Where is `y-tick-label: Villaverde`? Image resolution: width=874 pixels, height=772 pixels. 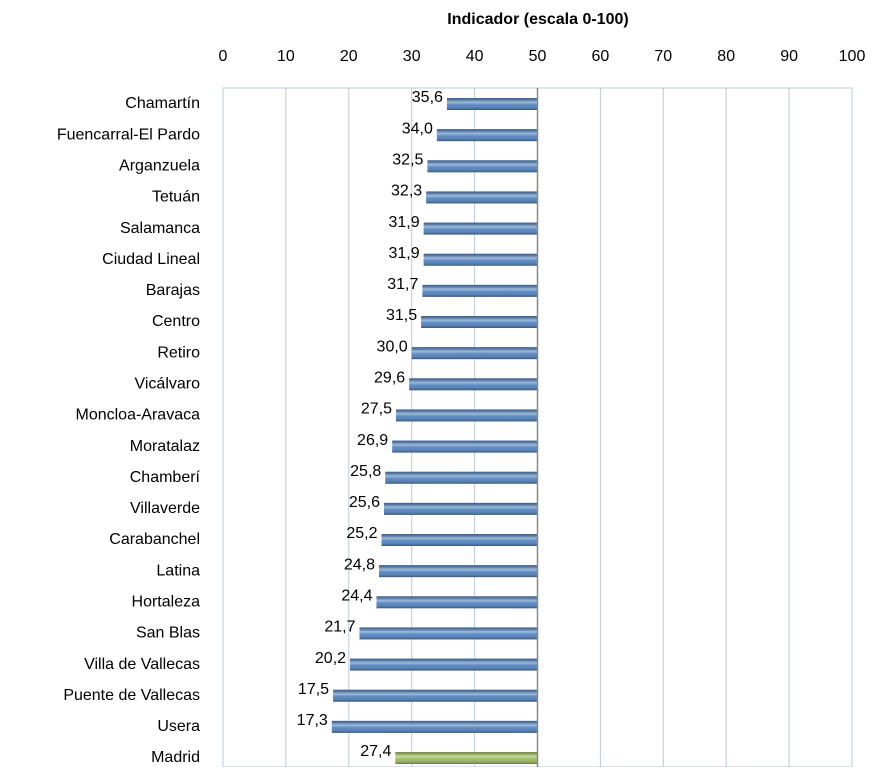 y-tick-label: Villaverde is located at coordinates (165, 508).